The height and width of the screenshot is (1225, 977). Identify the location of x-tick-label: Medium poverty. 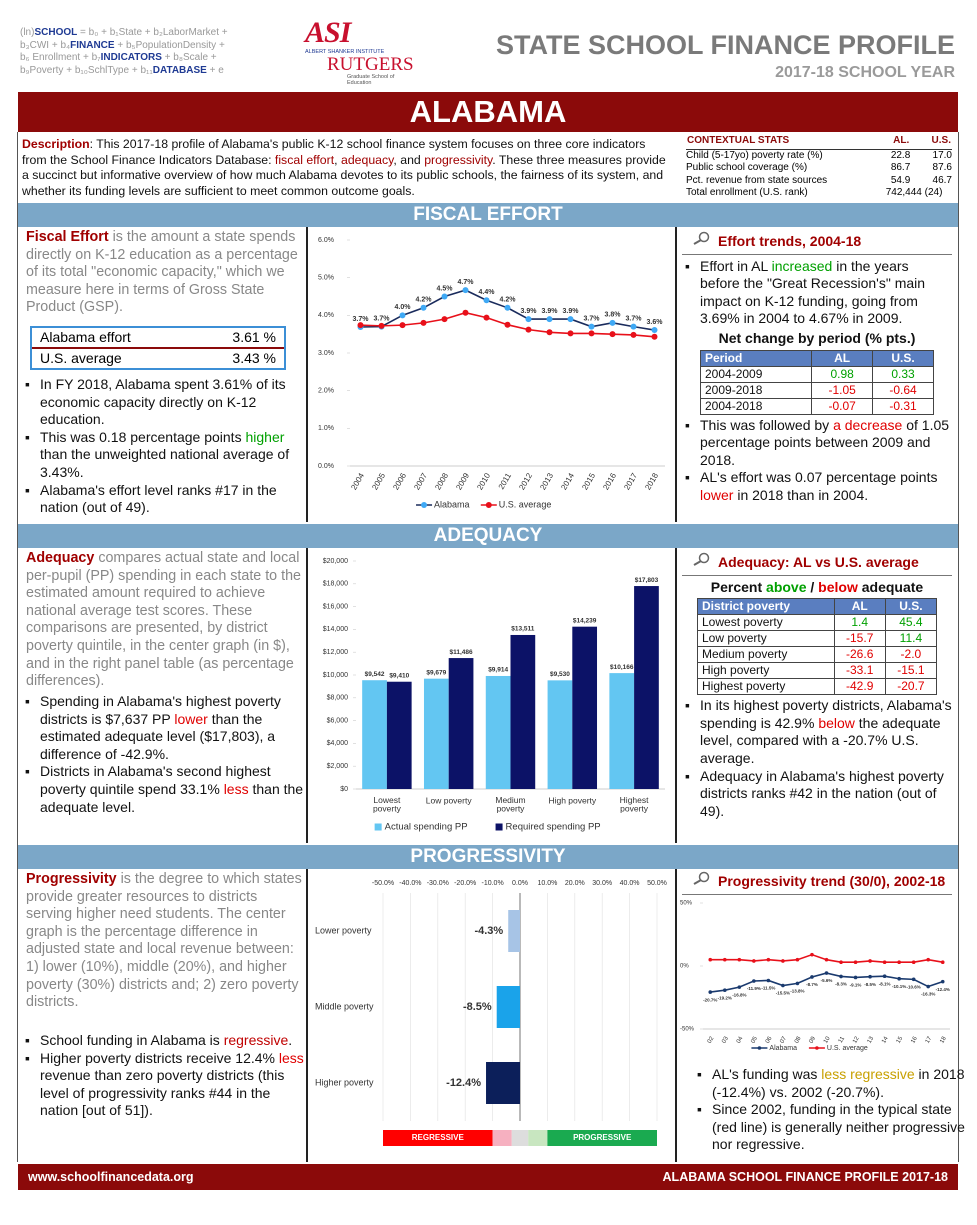
(510, 804).